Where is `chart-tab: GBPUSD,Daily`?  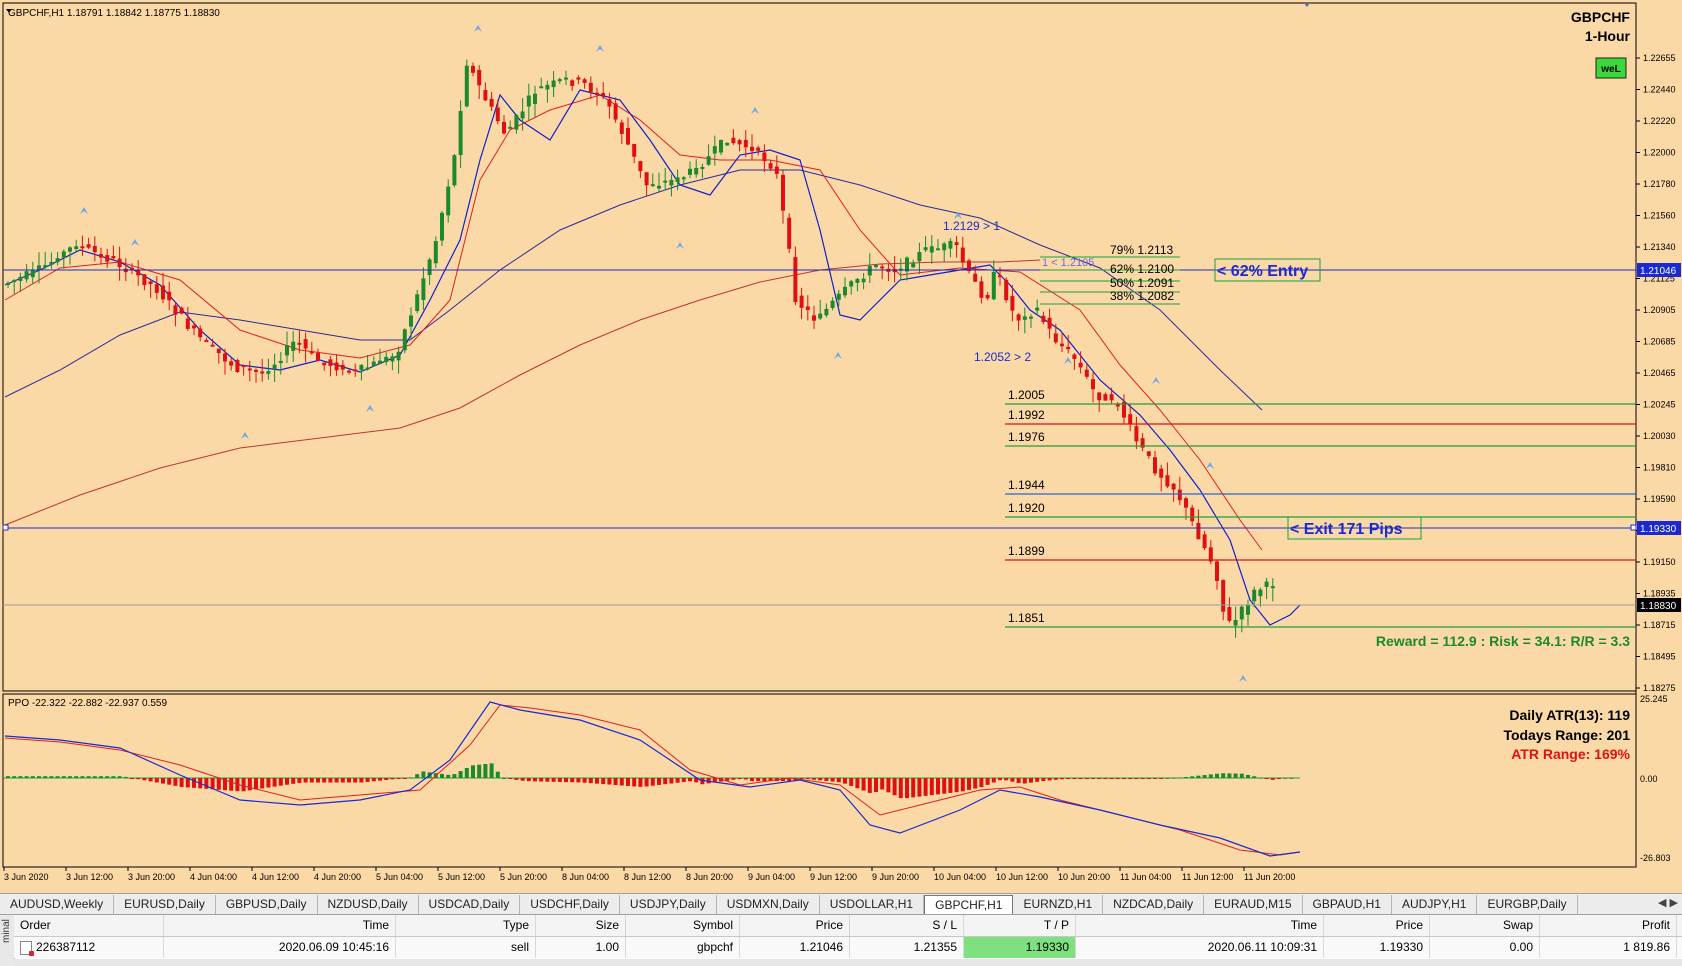 chart-tab: GBPUSD,Daily is located at coordinates (267, 904).